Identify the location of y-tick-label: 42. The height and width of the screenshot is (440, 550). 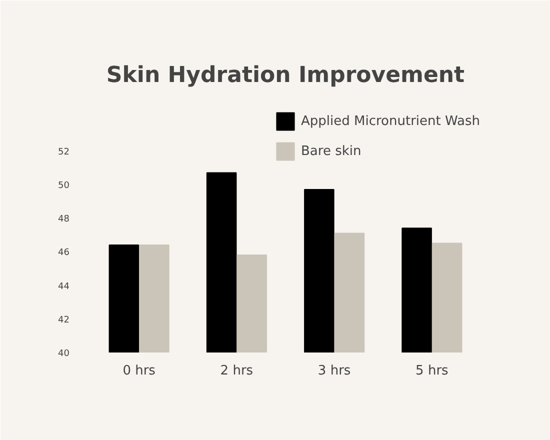
(64, 320).